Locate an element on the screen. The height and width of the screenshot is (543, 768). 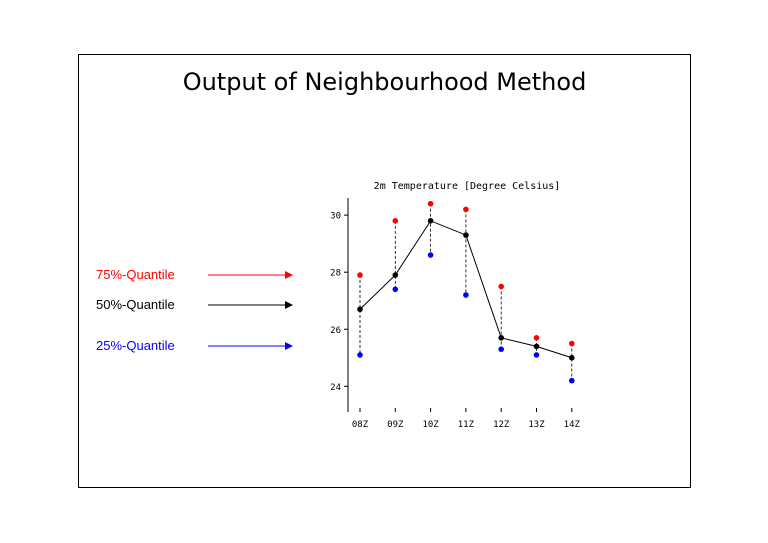
quantile-25-label: 25%-Quantile is located at coordinates (135, 345).